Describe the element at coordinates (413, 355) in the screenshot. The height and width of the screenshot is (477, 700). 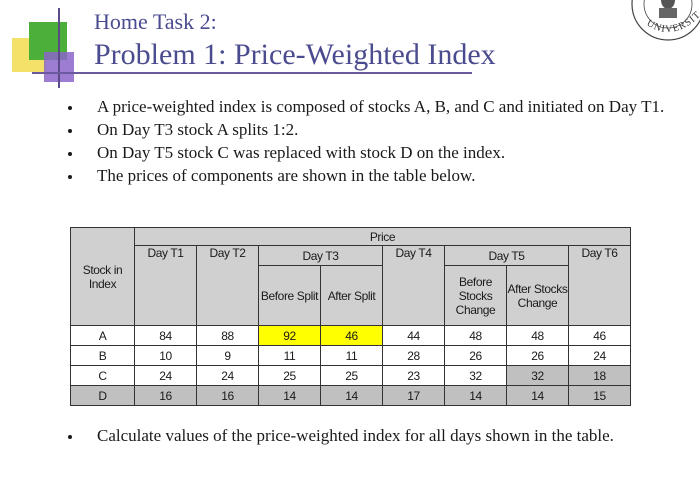
I see `price-cell: 28` at that location.